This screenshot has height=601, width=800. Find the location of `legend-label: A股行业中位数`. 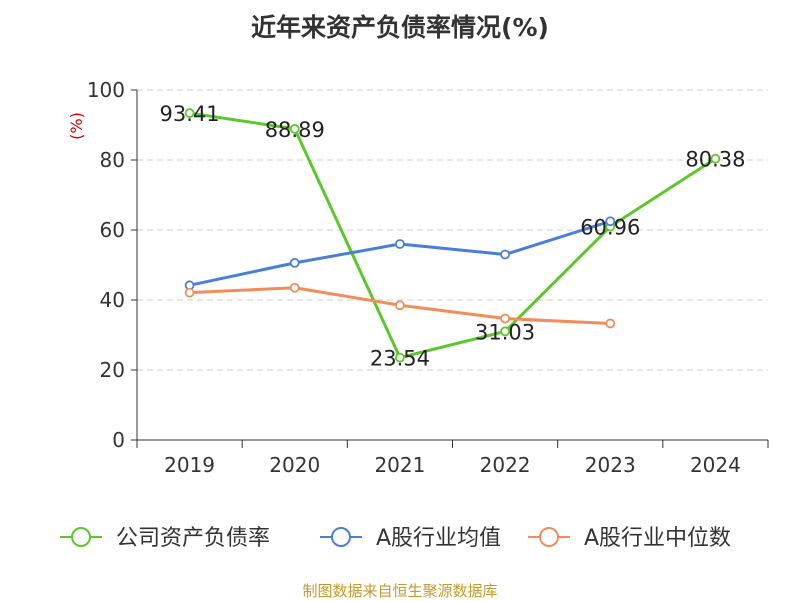

legend-label: A股行业中位数 is located at coordinates (657, 538).